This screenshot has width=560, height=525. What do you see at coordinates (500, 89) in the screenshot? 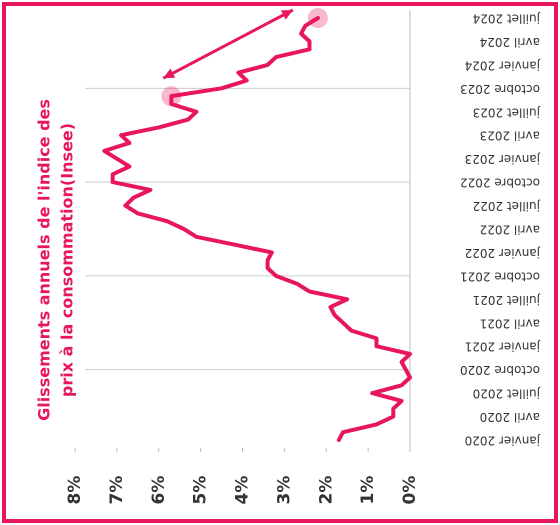
I see `x-tick-label: octobre 2023` at bounding box center [500, 89].